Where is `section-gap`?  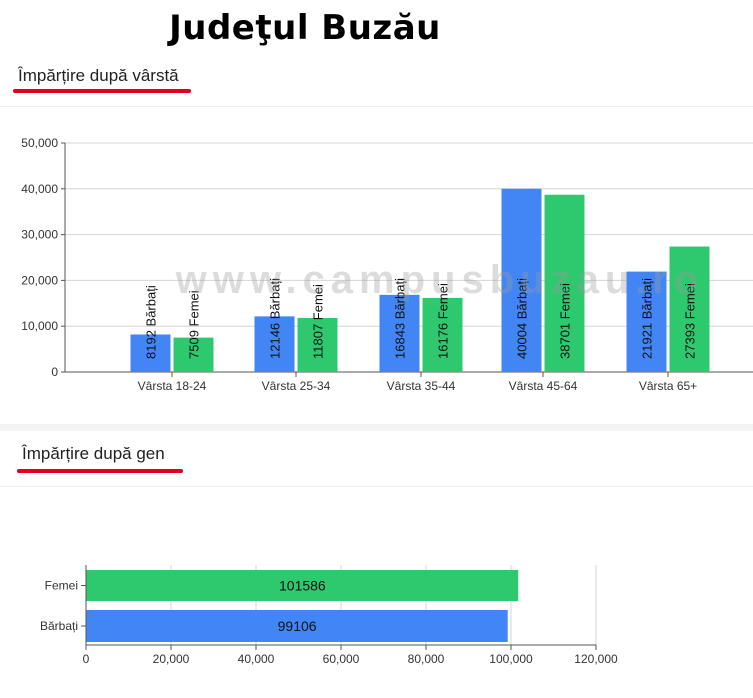 section-gap is located at coordinates (376, 427).